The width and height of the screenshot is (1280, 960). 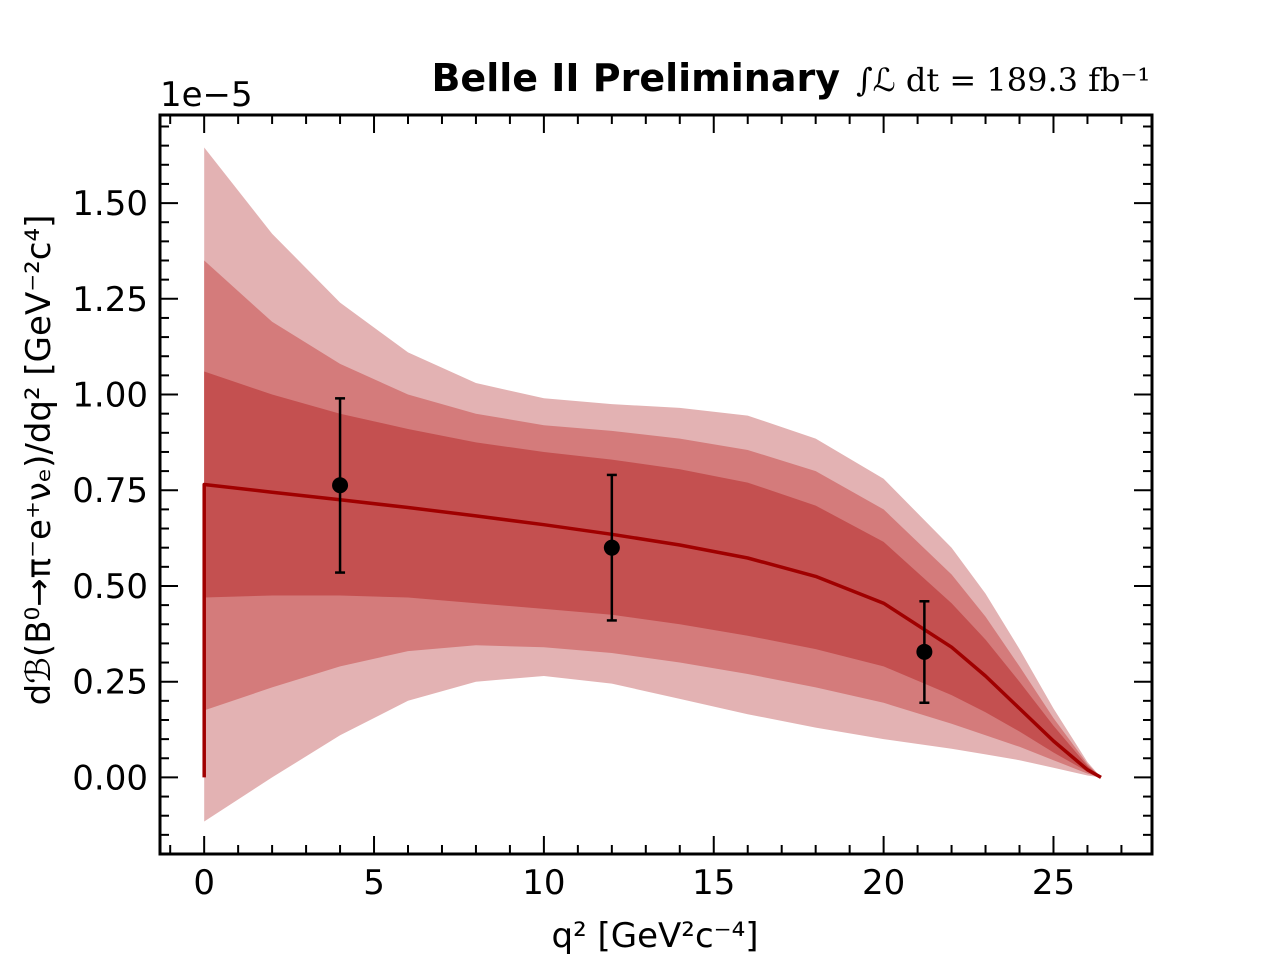 What do you see at coordinates (110, 683) in the screenshot?
I see `y-tick-label: 0.25` at bounding box center [110, 683].